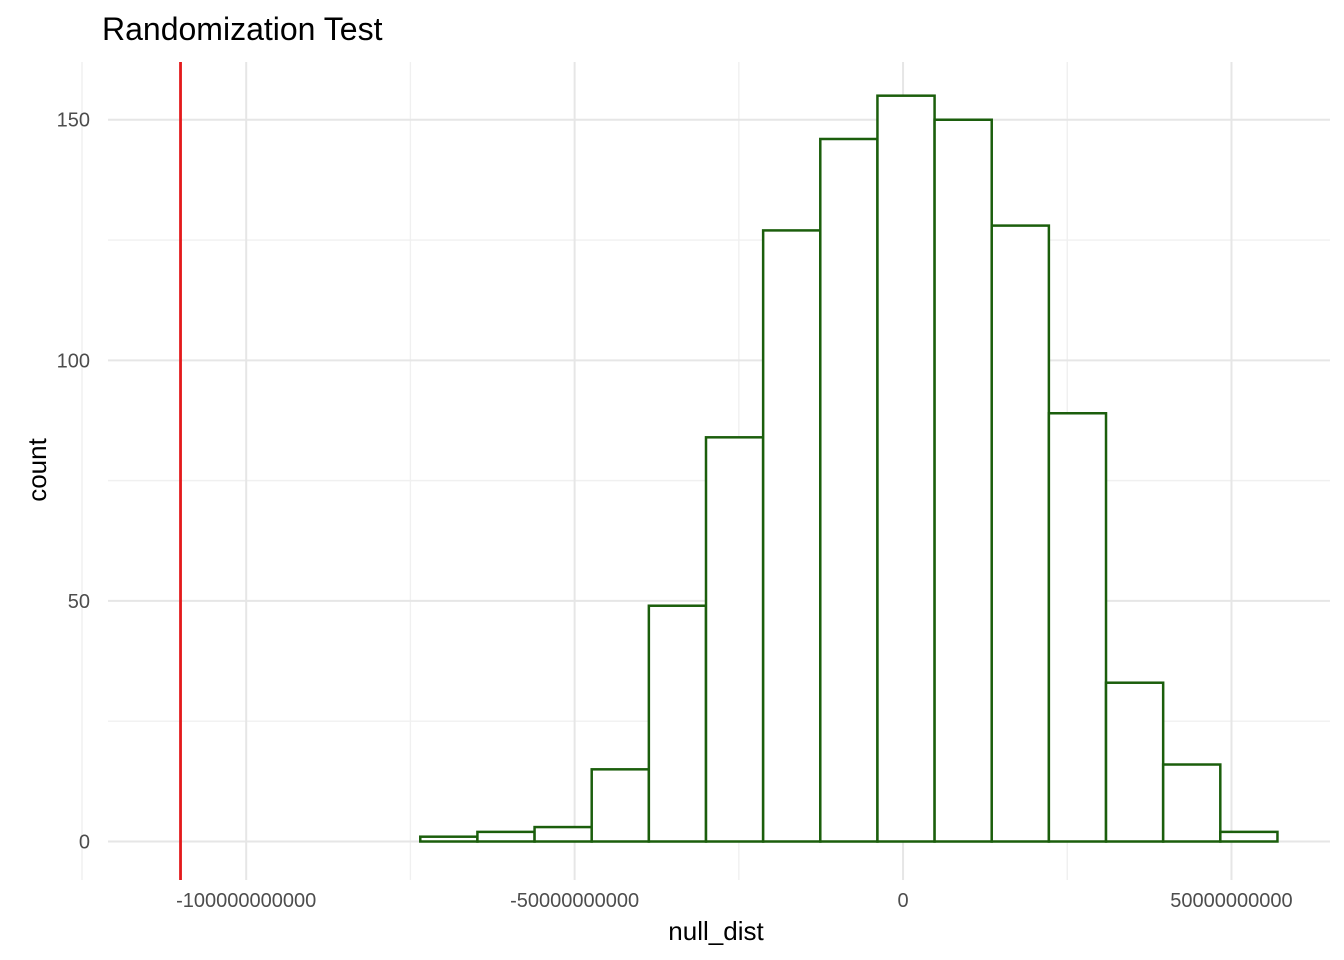 The width and height of the screenshot is (1344, 960). Describe the element at coordinates (1231, 901) in the screenshot. I see `x-tick-label: 50000000000` at that location.